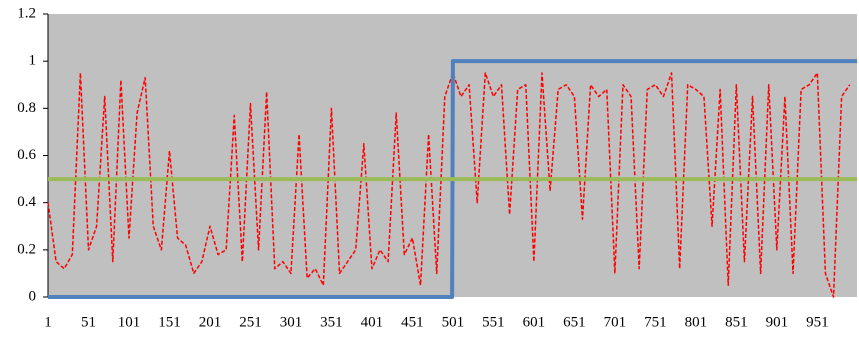  What do you see at coordinates (696, 322) in the screenshot?
I see `x-tick-label: 801` at bounding box center [696, 322].